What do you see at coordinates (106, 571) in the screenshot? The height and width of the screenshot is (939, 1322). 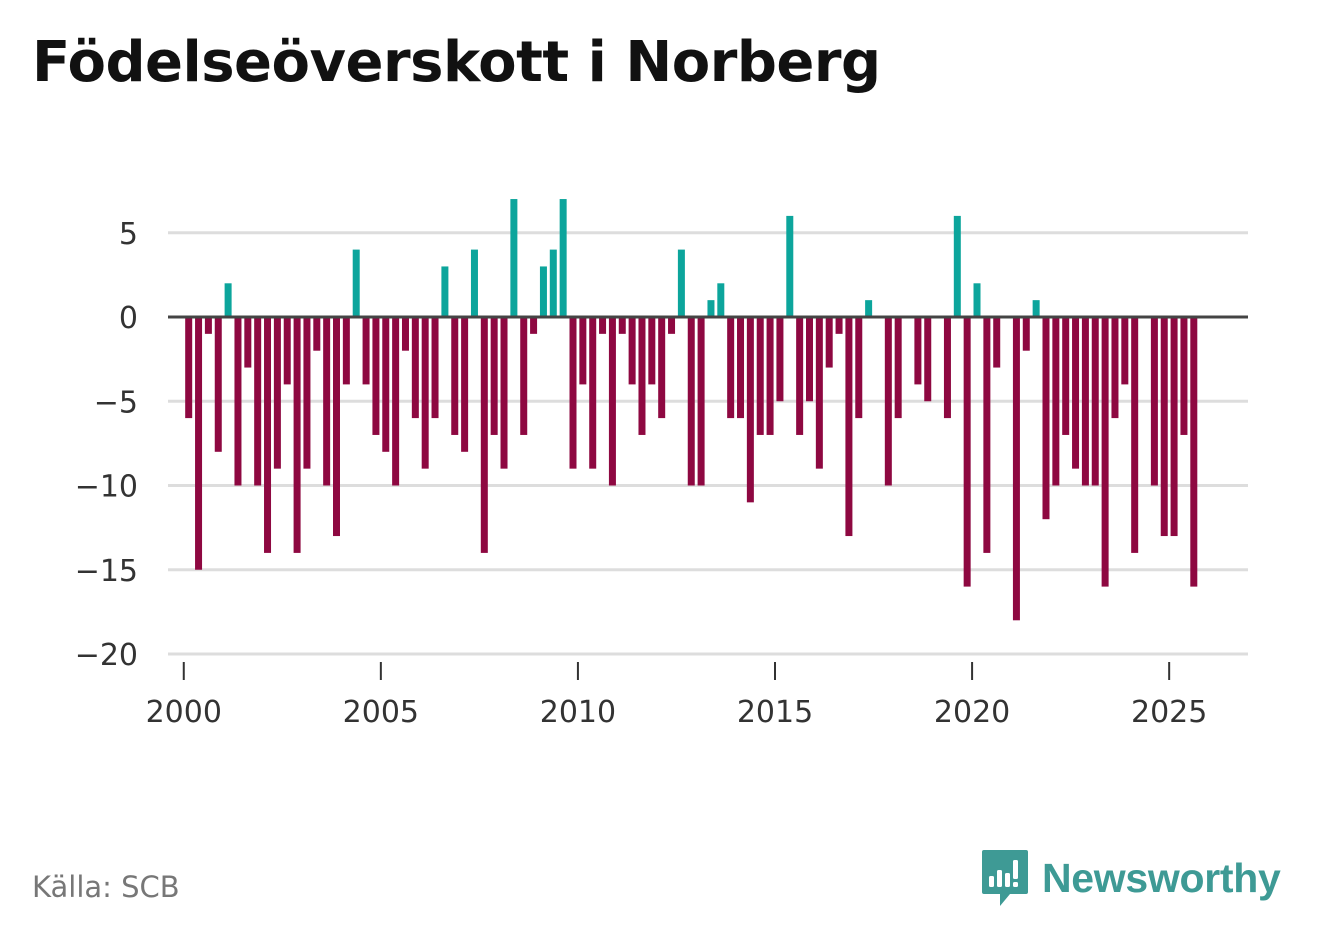 I see `y-tick-label: −15` at bounding box center [106, 571].